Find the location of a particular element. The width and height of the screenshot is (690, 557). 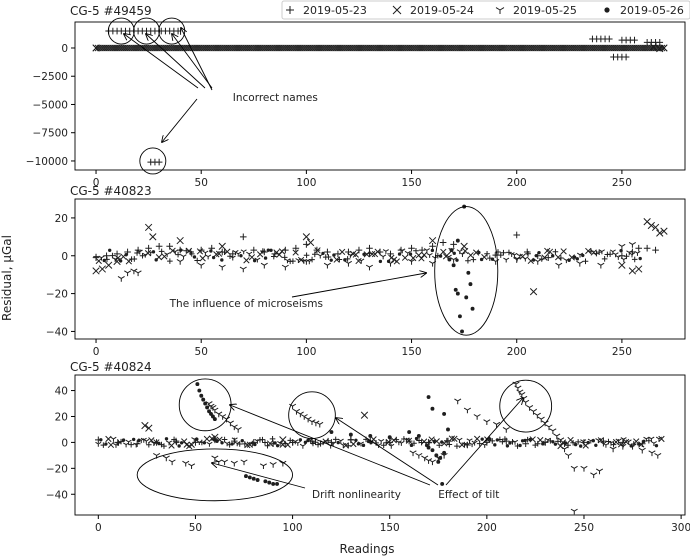

x-tick-label: 0 is located at coordinates (96, 183).